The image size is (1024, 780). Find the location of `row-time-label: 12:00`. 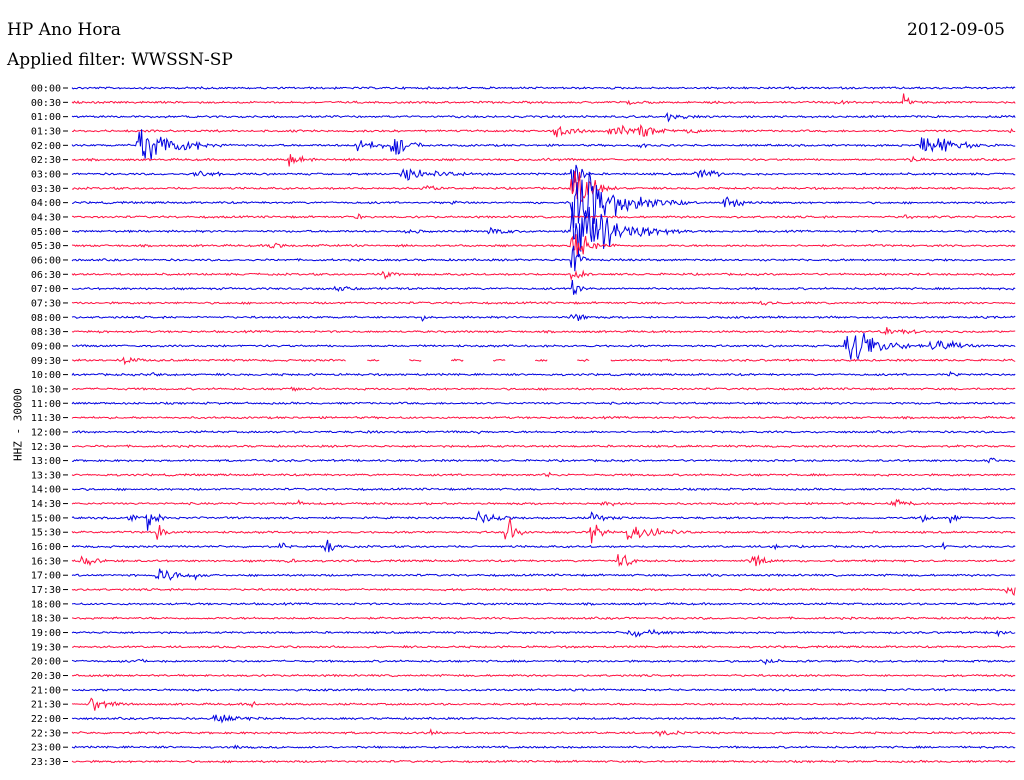

row-time-label: 12:00 is located at coordinates (46, 432).